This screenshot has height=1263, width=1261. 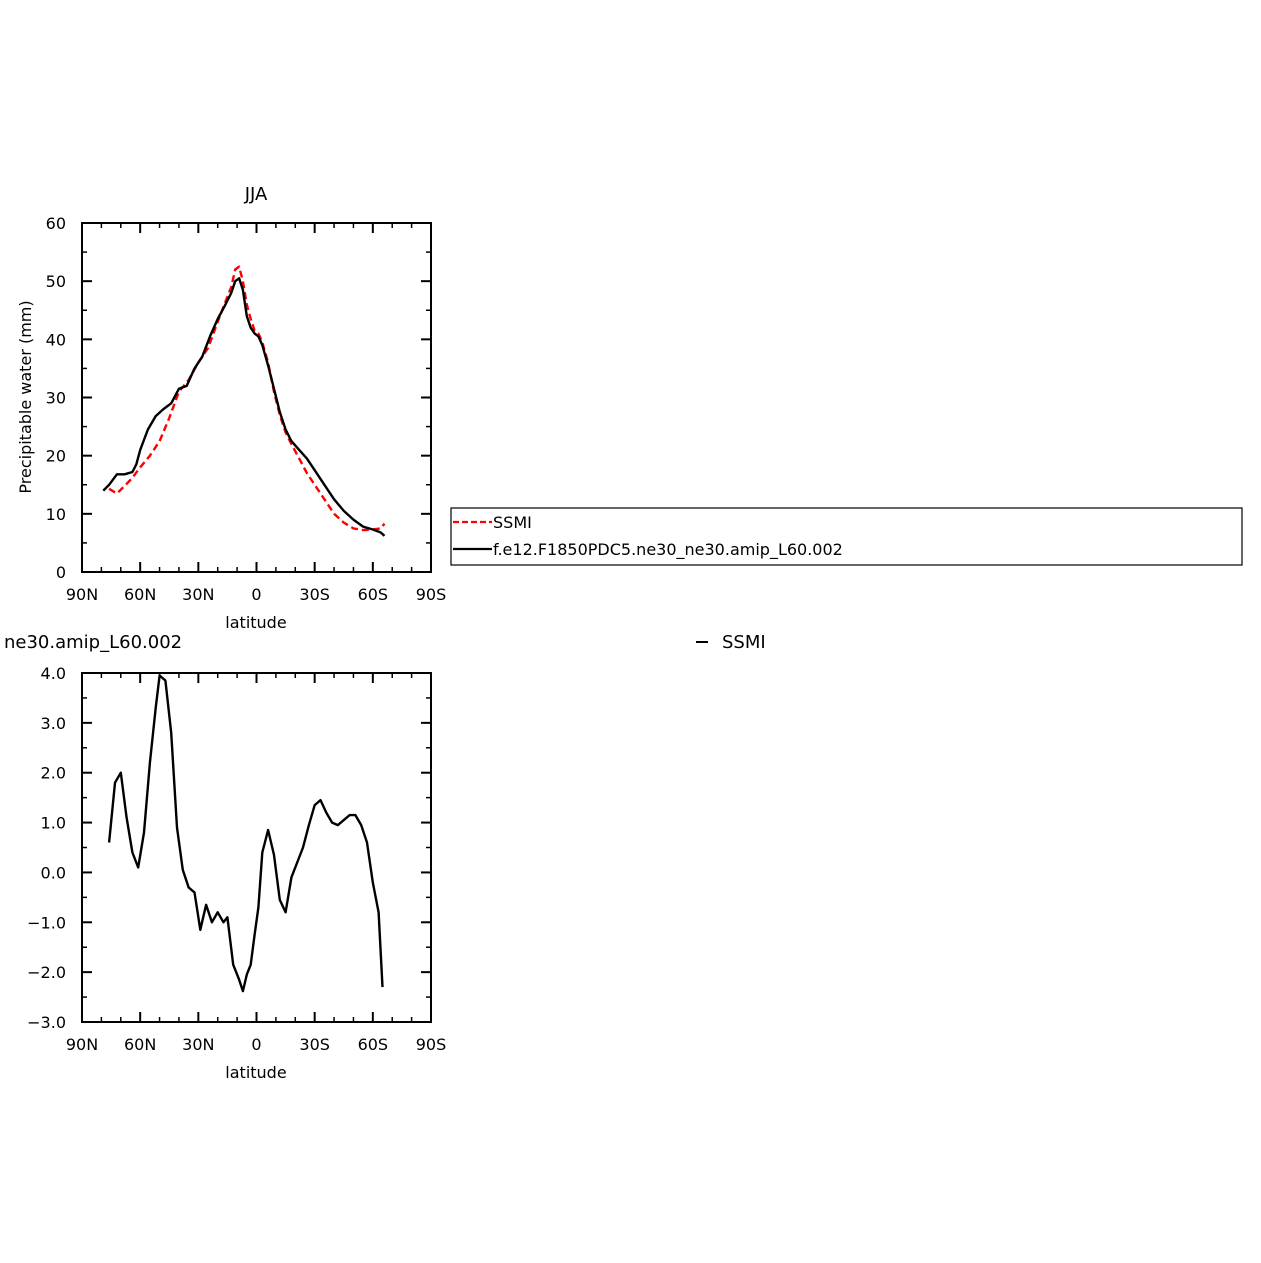 I want to click on bottom-series, so click(x=245, y=833).